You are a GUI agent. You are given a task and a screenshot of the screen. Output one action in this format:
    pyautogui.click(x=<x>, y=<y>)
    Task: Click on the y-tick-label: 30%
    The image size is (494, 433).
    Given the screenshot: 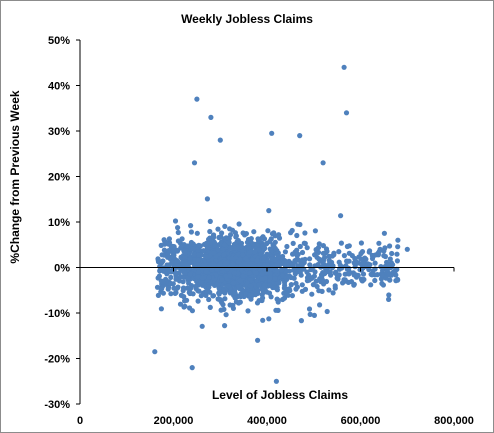 What is the action you would take?
    pyautogui.click(x=59, y=132)
    